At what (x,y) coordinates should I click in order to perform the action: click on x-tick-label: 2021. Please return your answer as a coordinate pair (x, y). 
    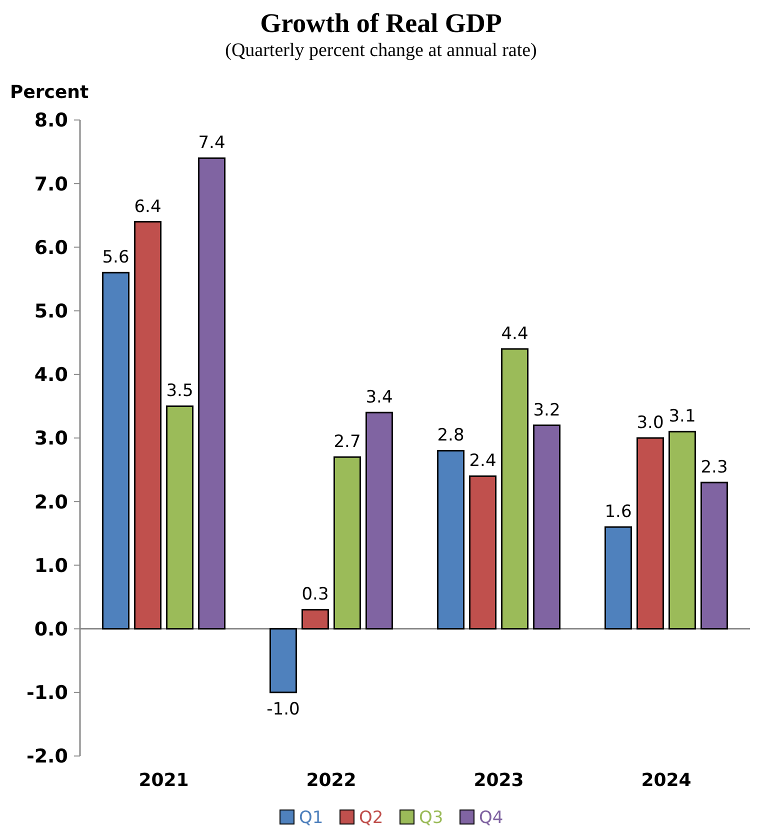
    Looking at the image, I should click on (163, 780).